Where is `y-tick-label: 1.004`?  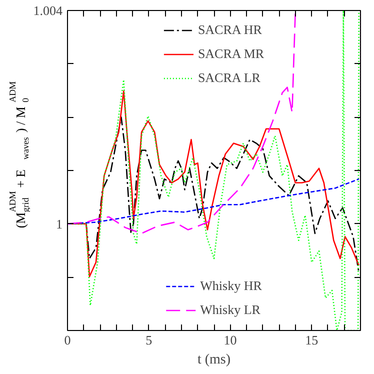 y-tick-label: 1.004 is located at coordinates (48, 10).